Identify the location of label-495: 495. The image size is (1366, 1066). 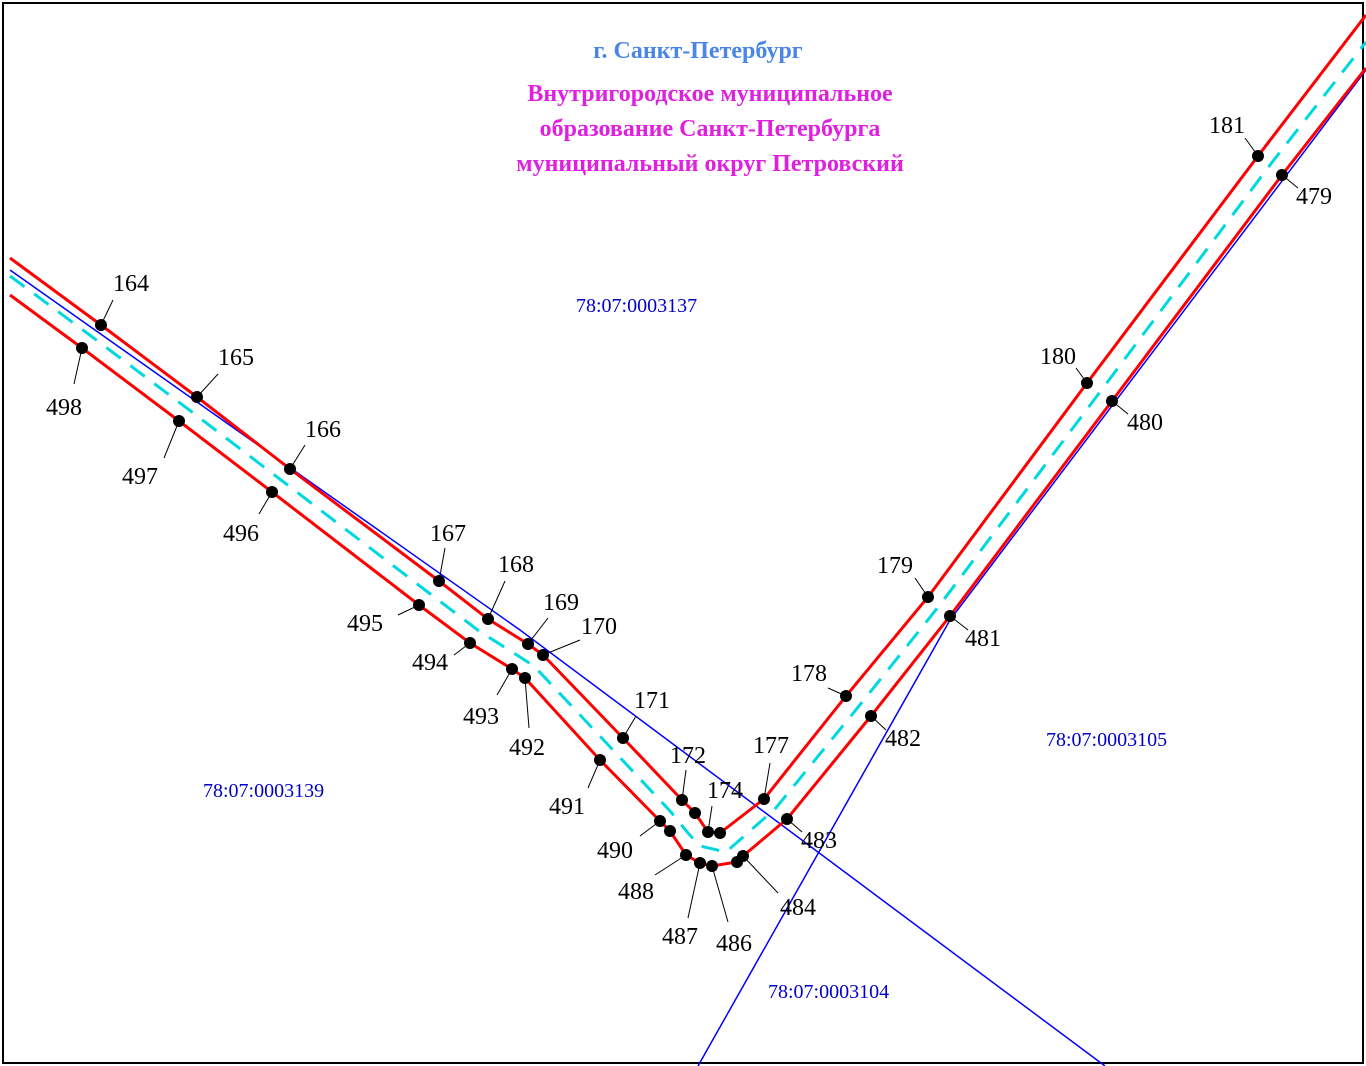
(365, 624).